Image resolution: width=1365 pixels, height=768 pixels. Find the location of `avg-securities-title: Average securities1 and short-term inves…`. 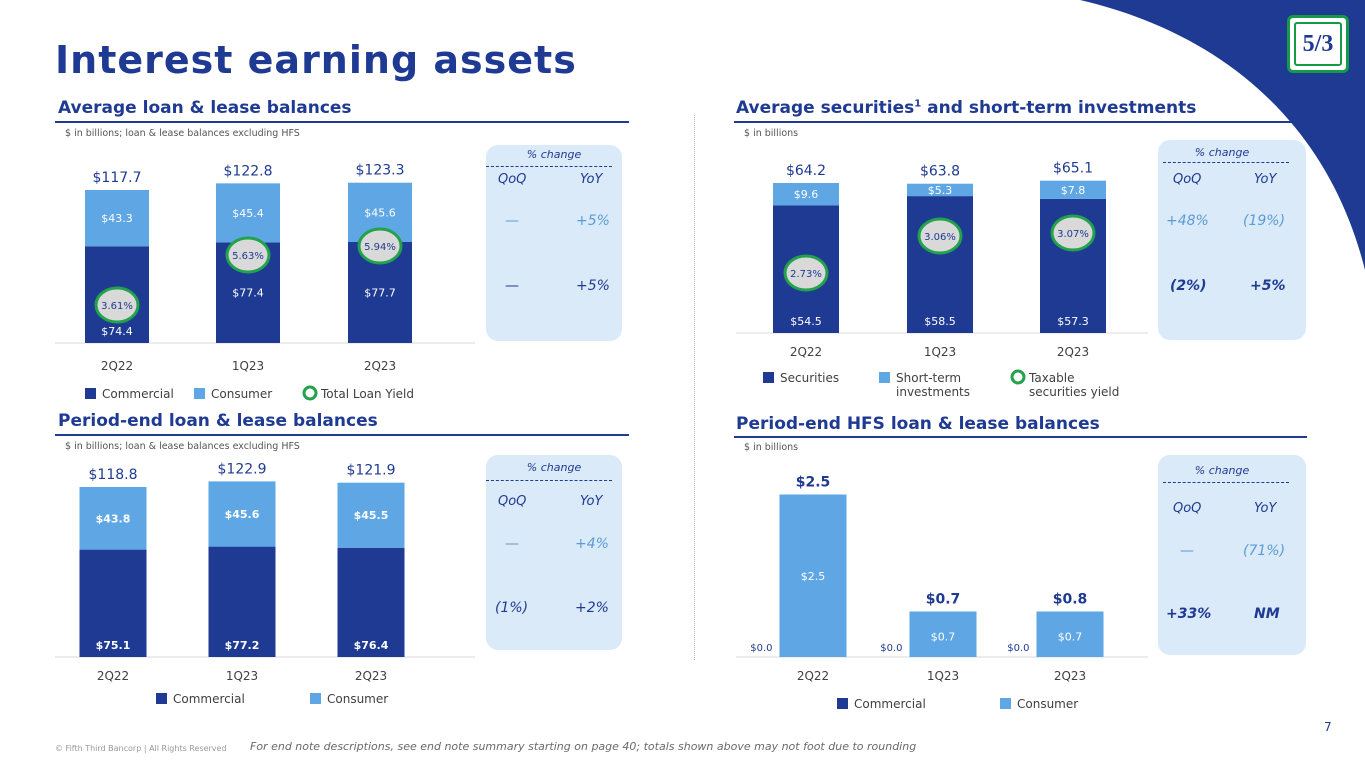

avg-securities-title: Average securities1 and short-term inves… is located at coordinates (966, 108).